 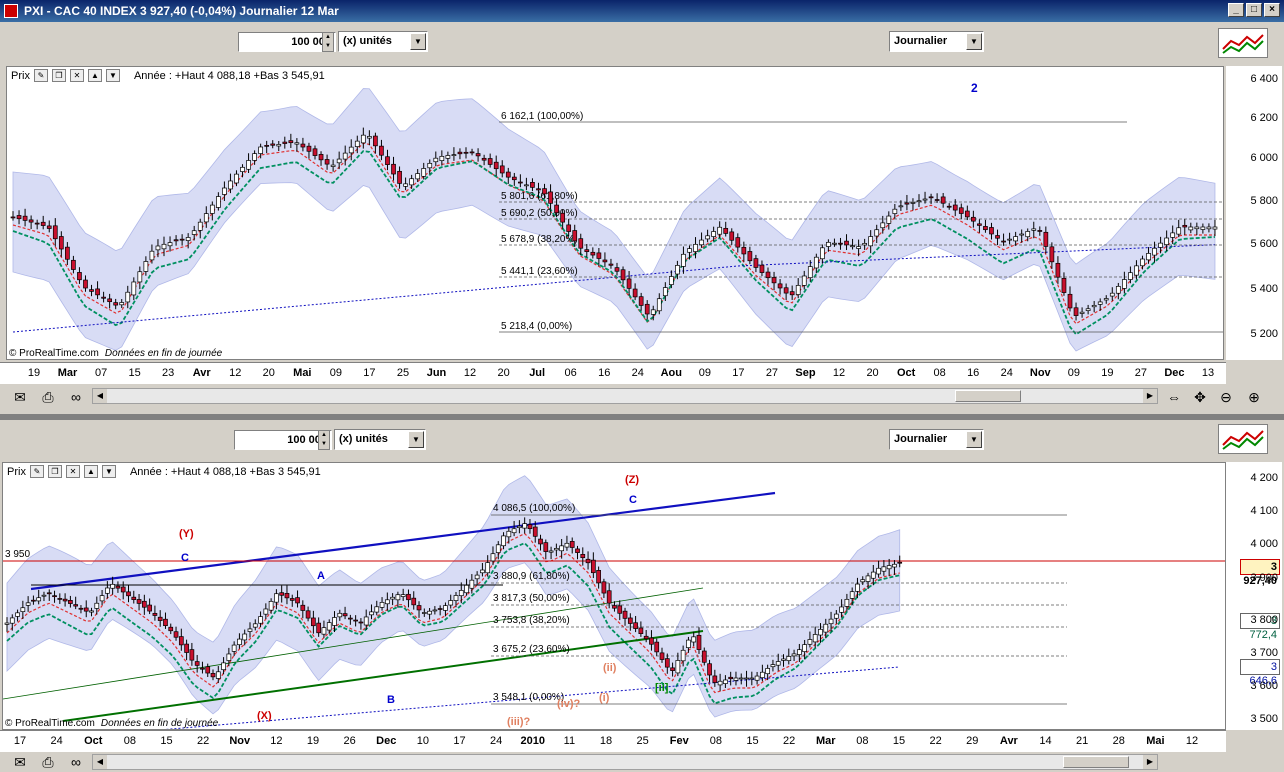 What do you see at coordinates (604, 373) in the screenshot?
I see `x-tick-label: 16` at bounding box center [604, 373].